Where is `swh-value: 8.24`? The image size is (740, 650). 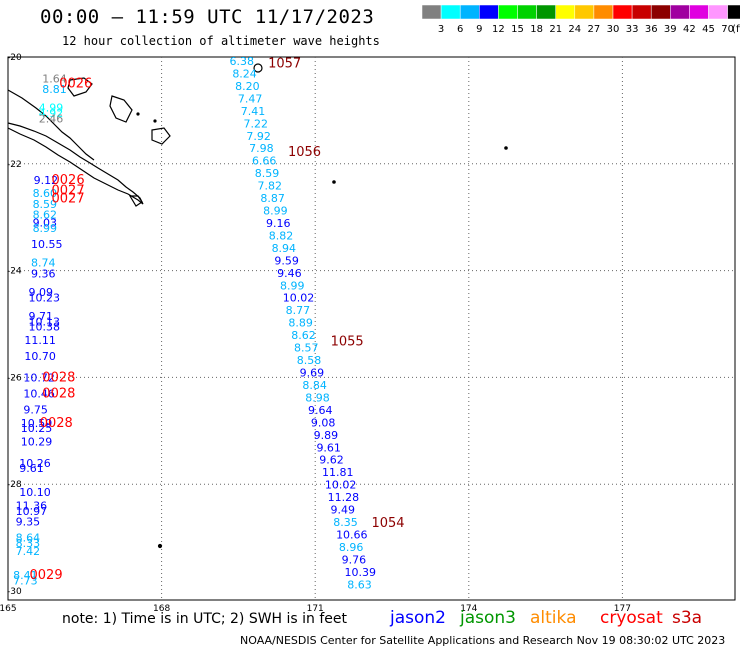 swh-value: 8.24 is located at coordinates (244, 73).